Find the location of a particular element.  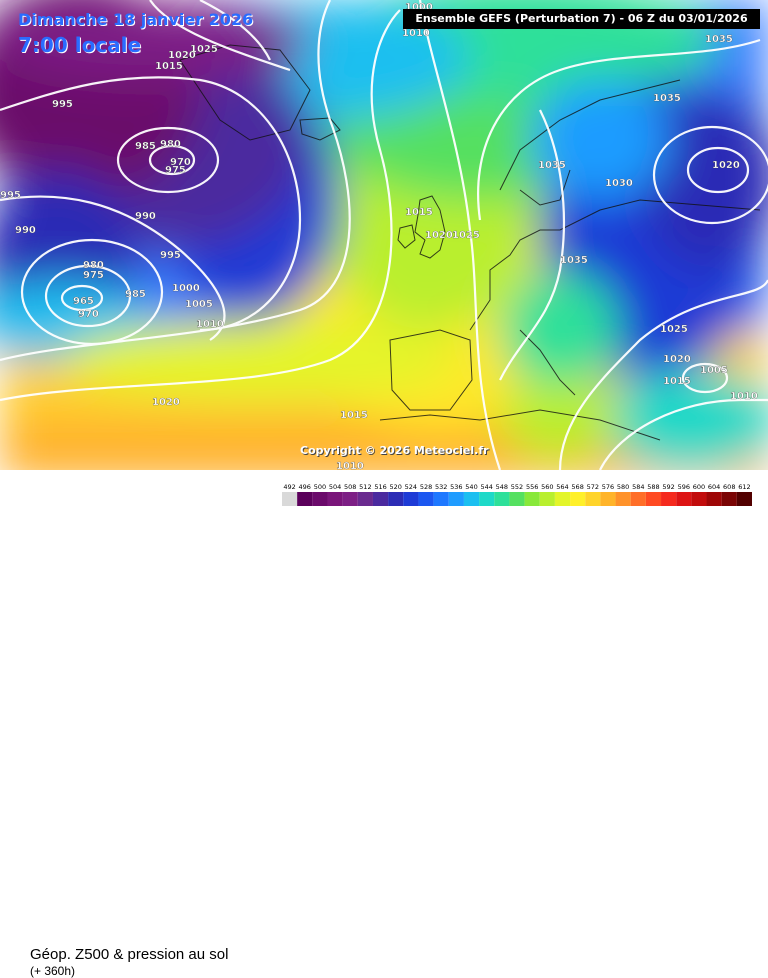

scale-tick-label: 564 is located at coordinates (562, 487).